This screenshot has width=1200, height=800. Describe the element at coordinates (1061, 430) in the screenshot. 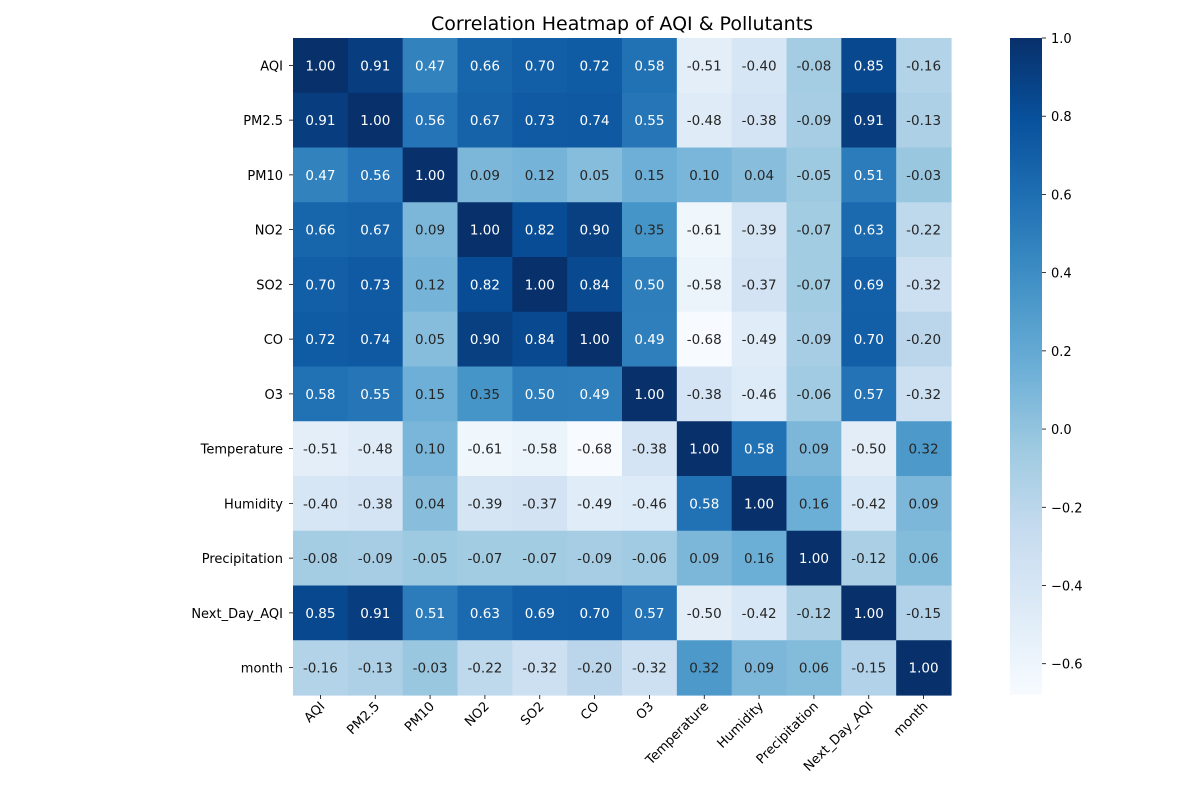

I see `colorbar-tick-label: 0.0` at that location.